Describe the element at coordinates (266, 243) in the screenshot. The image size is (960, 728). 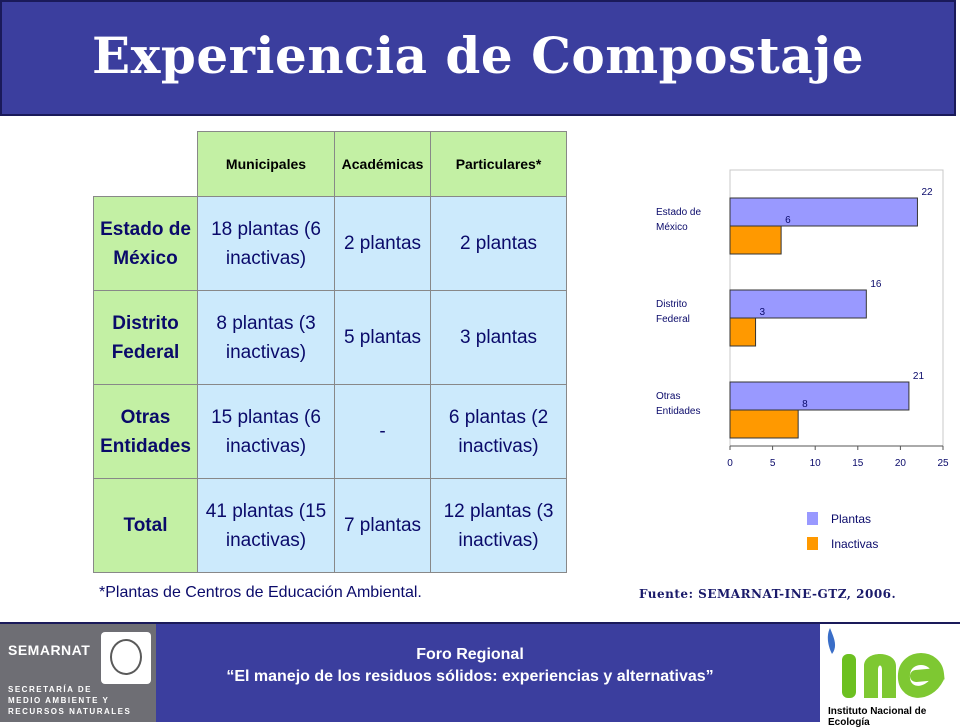
I see `table-cell: 18 plantas (6 inactivas)` at that location.